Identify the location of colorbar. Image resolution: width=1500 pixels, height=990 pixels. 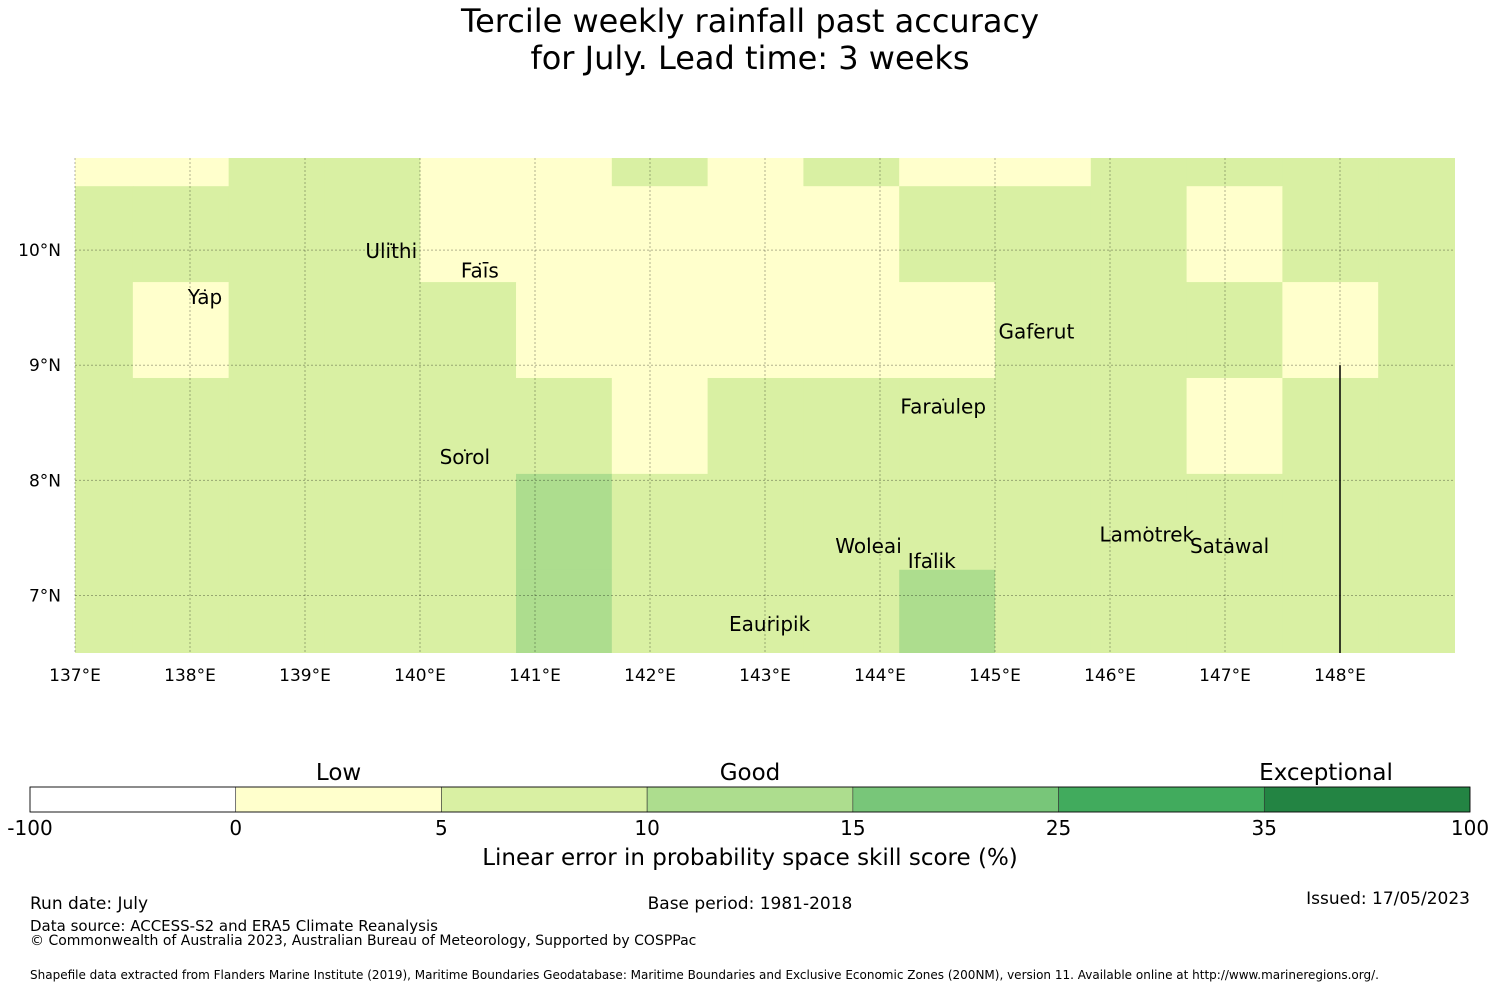
(750, 799).